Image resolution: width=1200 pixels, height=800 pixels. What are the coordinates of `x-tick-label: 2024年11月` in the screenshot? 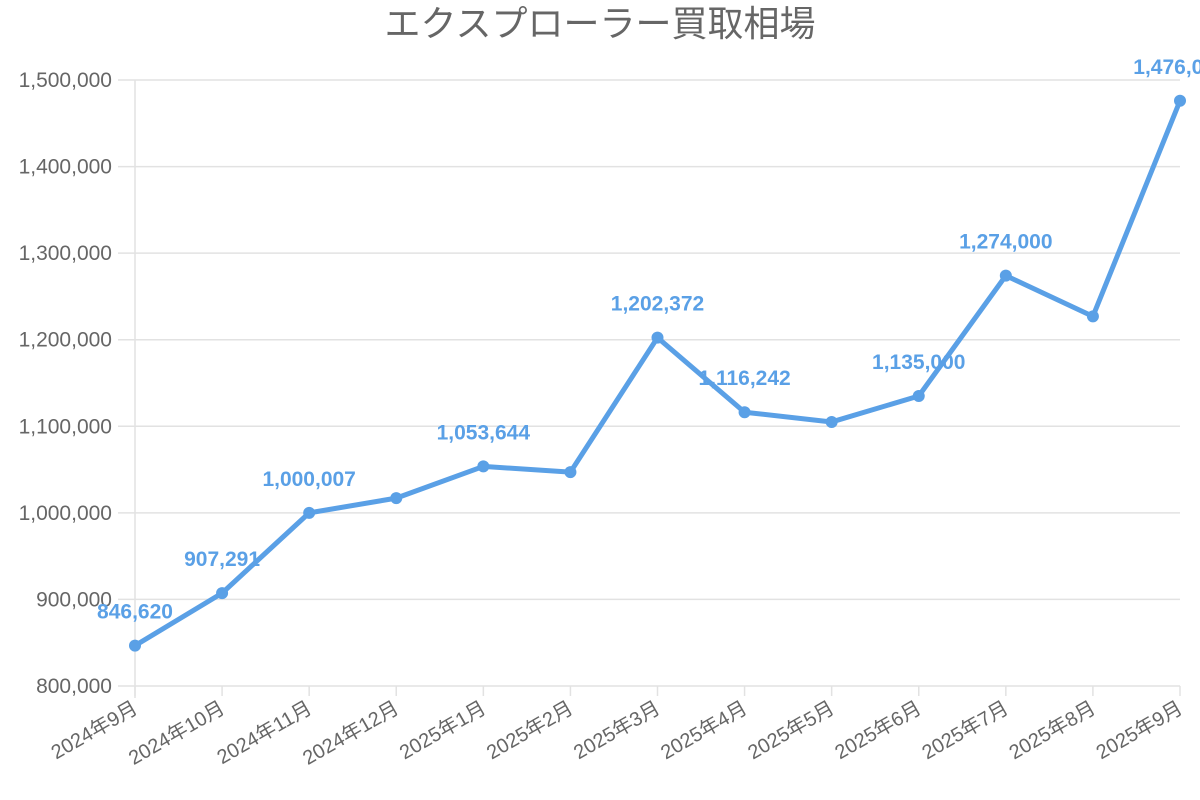 It's located at (264, 732).